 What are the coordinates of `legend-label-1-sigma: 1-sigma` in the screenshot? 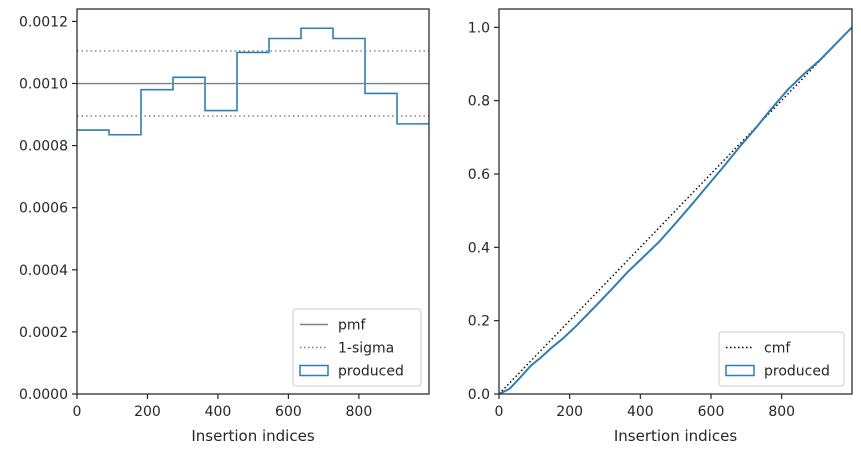 It's located at (366, 349).